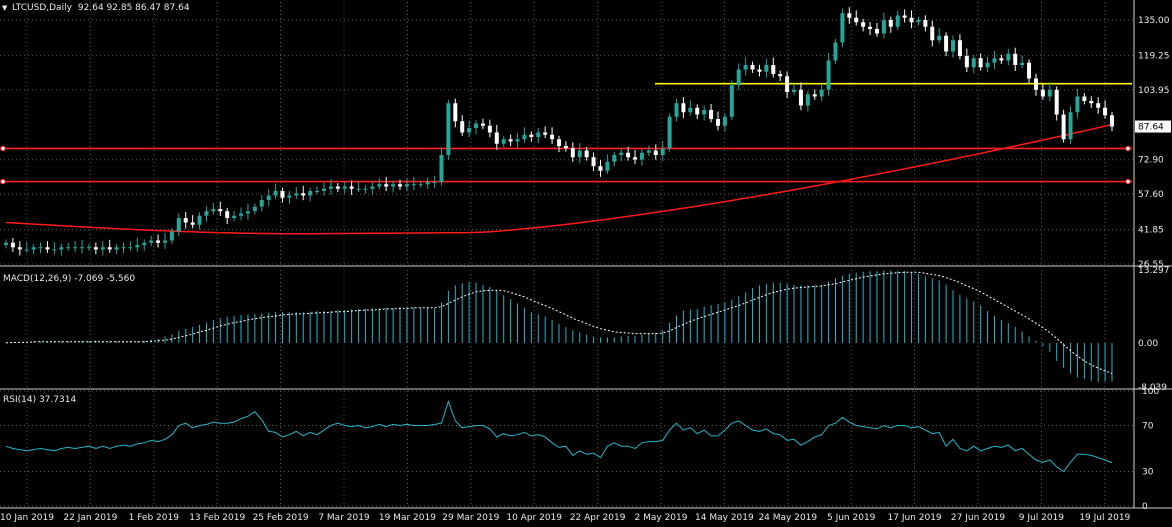 This screenshot has height=527, width=1172. What do you see at coordinates (1151, 231) in the screenshot?
I see `price-tick-label: 41.85` at bounding box center [1151, 231].